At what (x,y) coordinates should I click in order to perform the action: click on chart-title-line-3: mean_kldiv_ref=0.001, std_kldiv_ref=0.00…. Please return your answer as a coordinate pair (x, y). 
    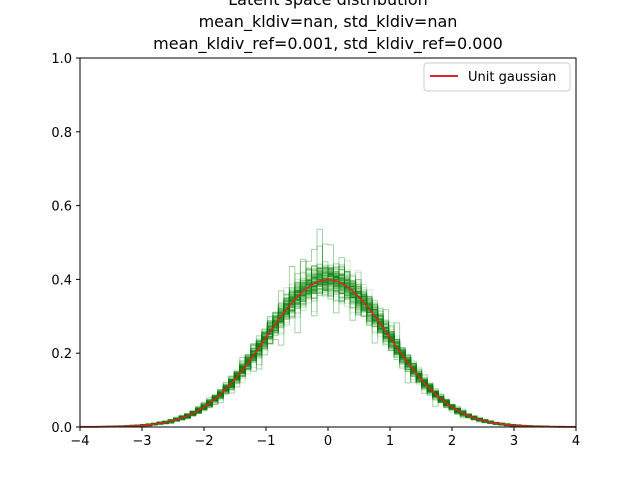
    Looking at the image, I should click on (328, 43).